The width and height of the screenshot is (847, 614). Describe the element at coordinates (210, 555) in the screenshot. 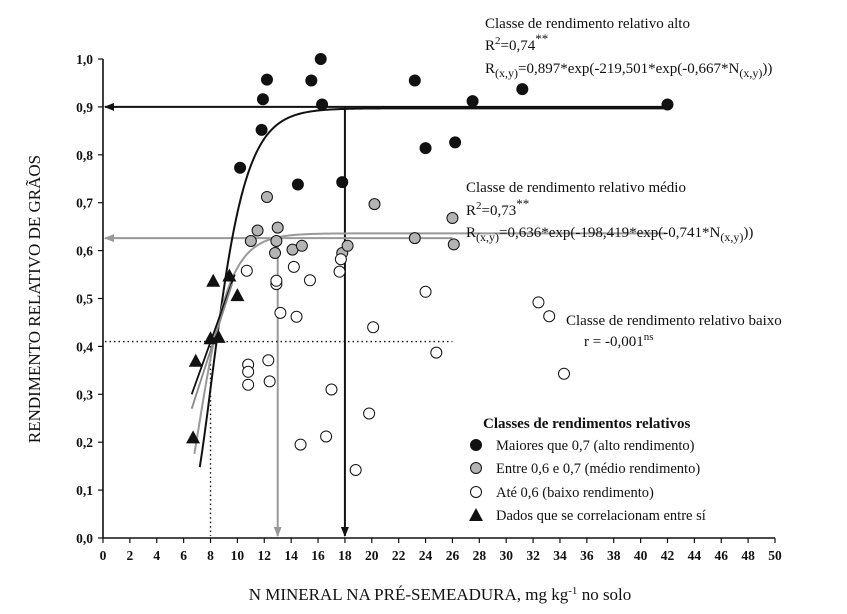

I see `x-tick-label: 8` at that location.